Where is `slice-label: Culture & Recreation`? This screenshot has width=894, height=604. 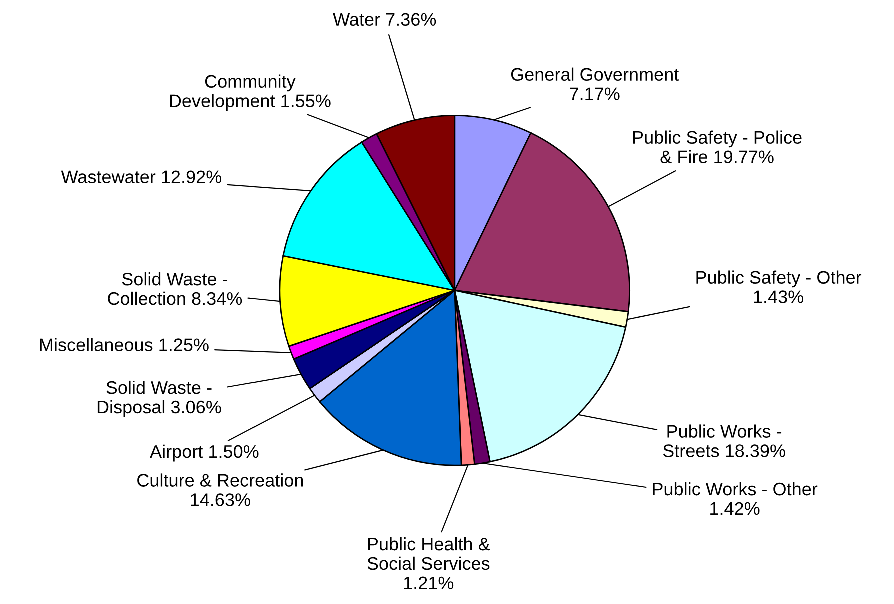 slice-label: Culture & Recreation is located at coordinates (221, 480).